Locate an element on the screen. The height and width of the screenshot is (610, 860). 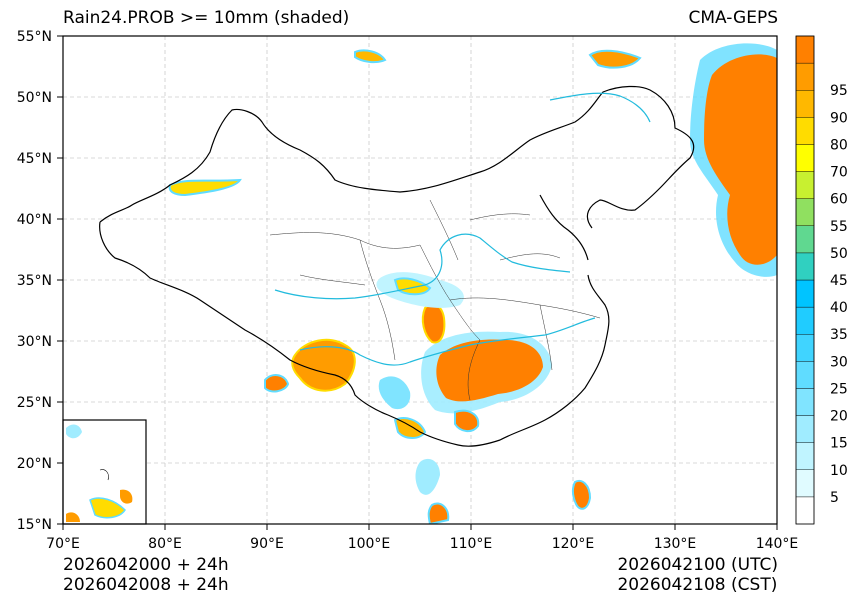
lat-tick-label: 40°N is located at coordinates (34, 220).